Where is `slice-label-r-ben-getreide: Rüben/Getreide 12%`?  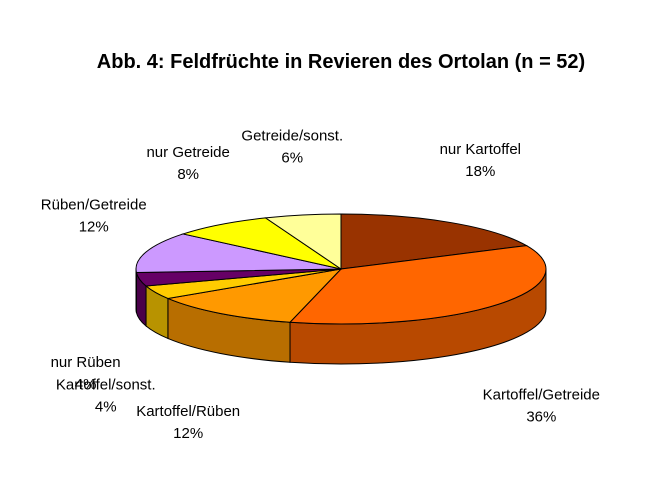 slice-label-r-ben-getreide: Rüben/Getreide 12% is located at coordinates (94, 216).